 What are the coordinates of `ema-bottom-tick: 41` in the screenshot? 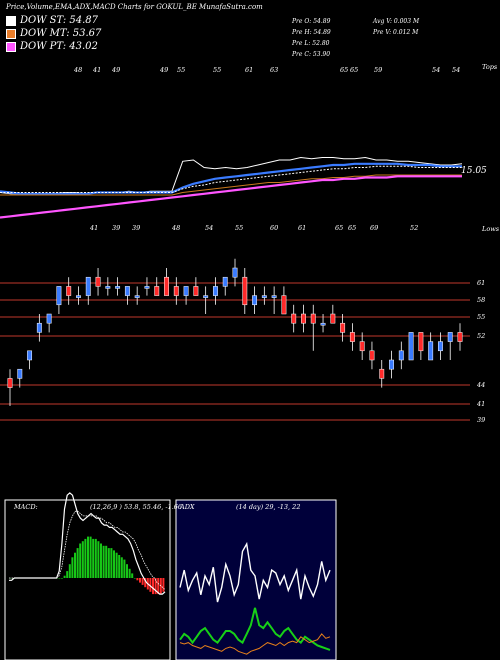 It's located at (93, 228).